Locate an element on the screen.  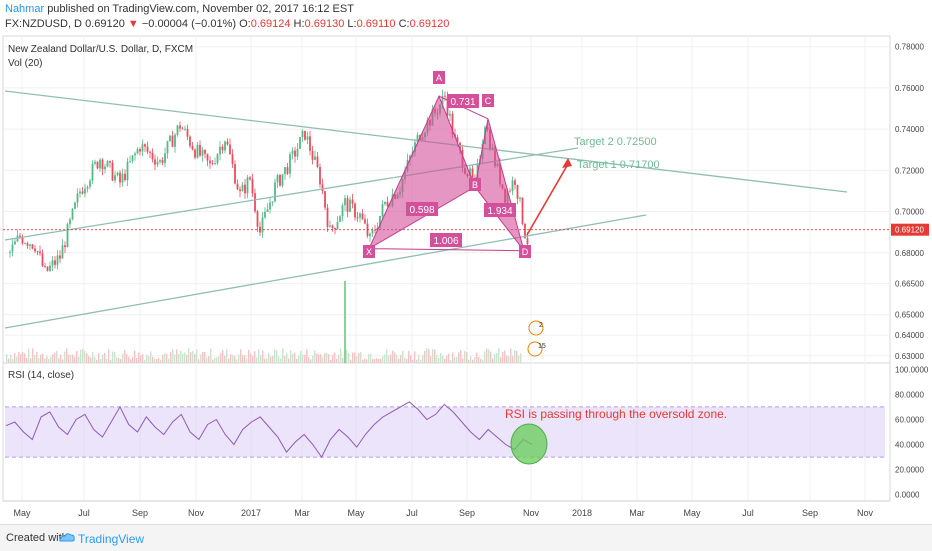
open-label: O: is located at coordinates (245, 24).